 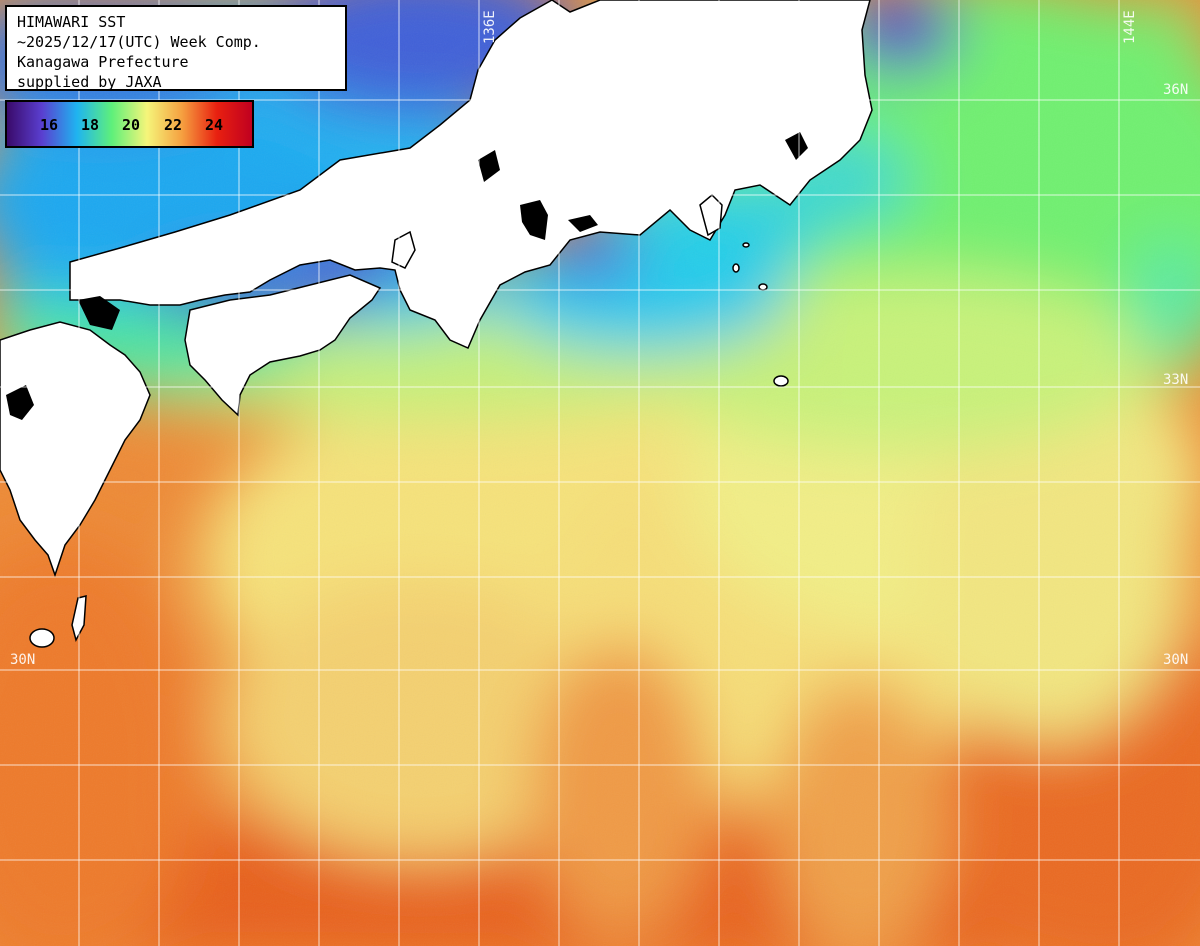 What do you see at coordinates (283, 345) in the screenshot?
I see `shikoku-land` at bounding box center [283, 345].